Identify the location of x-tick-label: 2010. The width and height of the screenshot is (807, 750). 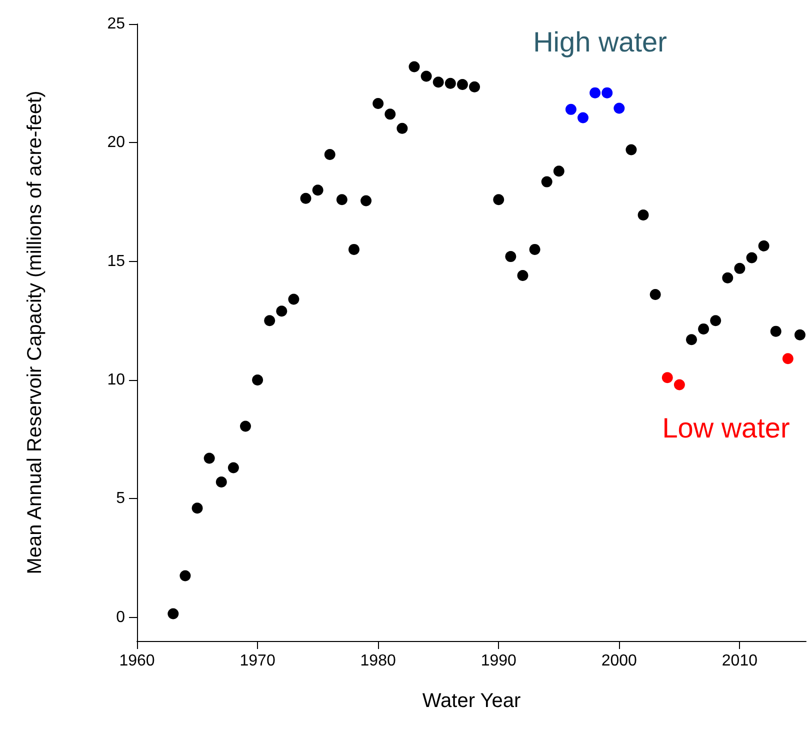
(740, 661).